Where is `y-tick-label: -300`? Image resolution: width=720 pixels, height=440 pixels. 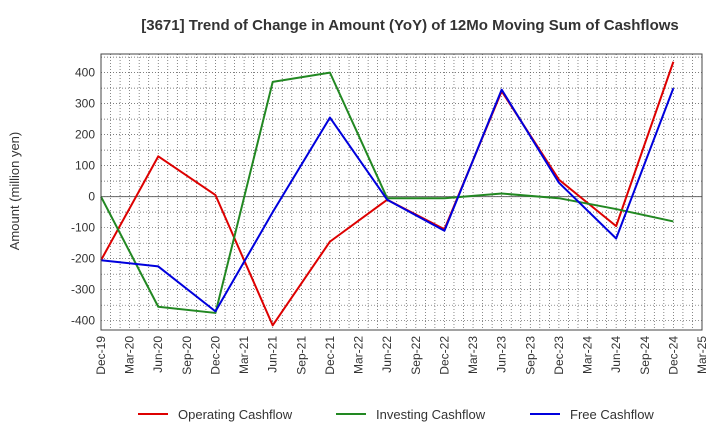
y-tick-label: -300 is located at coordinates (83, 290).